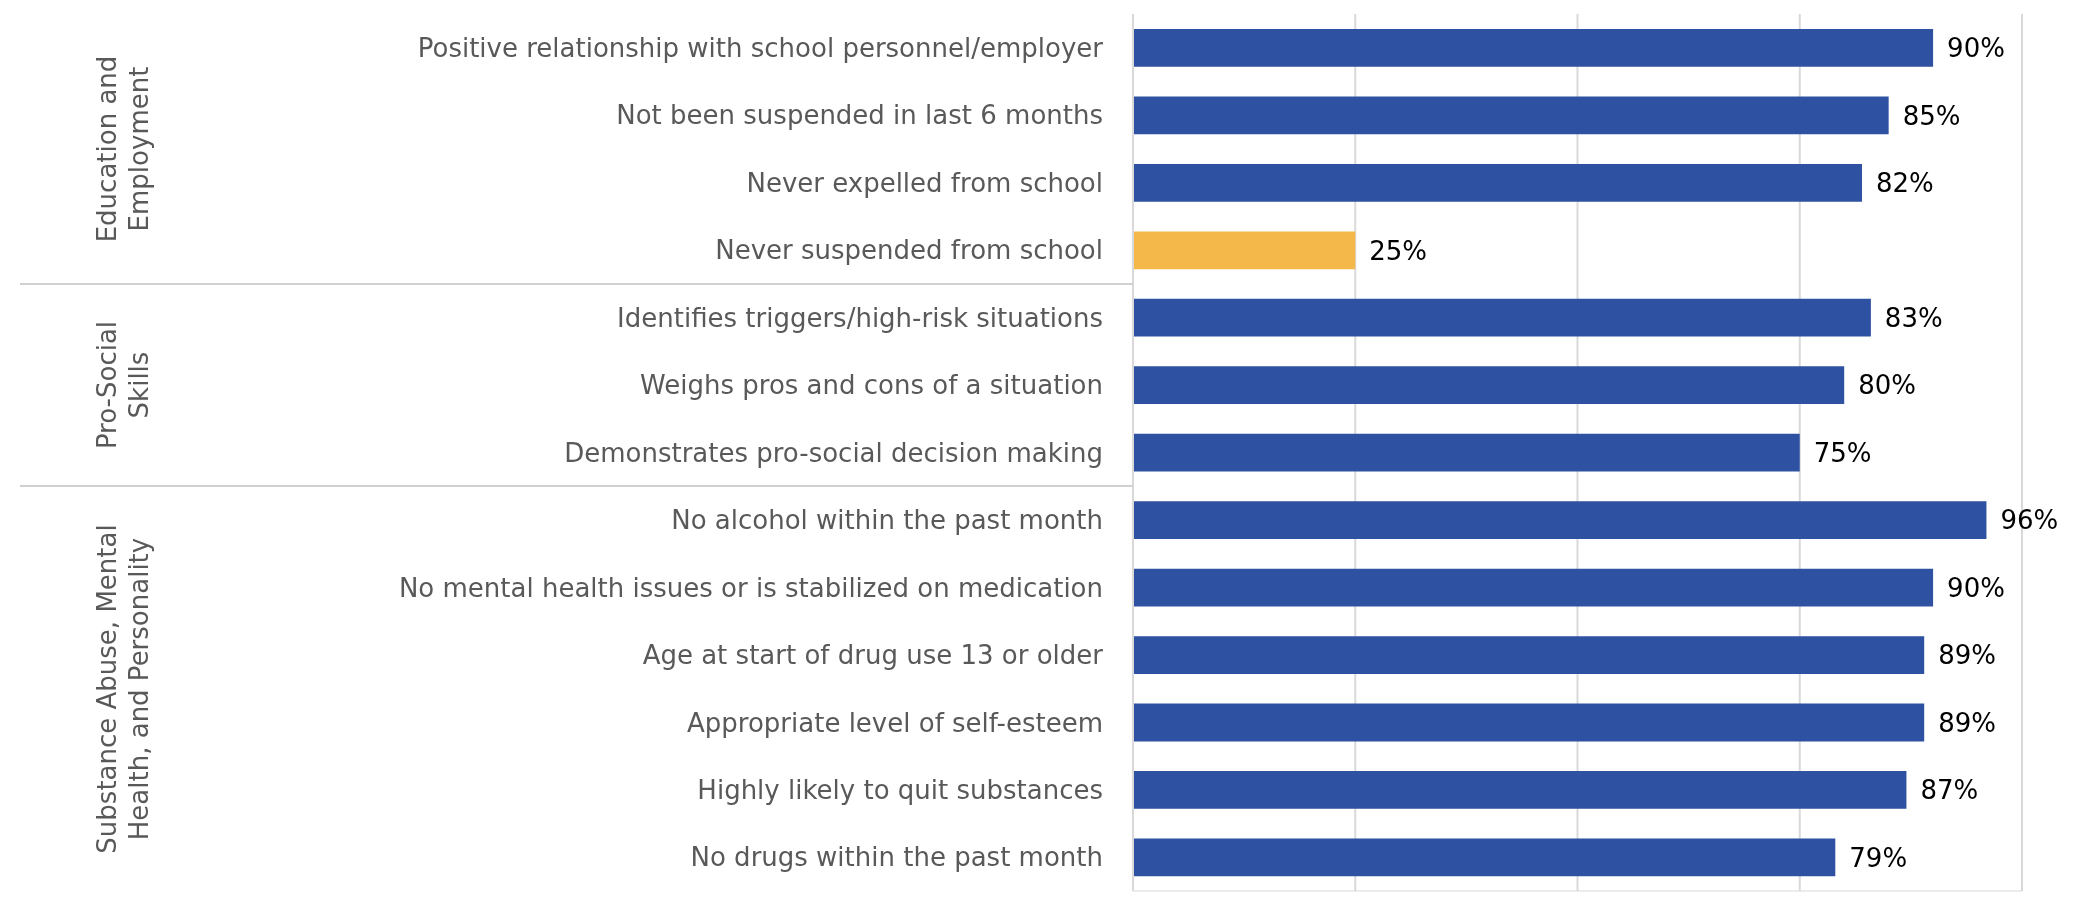 The image size is (2100, 907). I want to click on y-tick-label: No drugs within the past month, so click(896, 857).